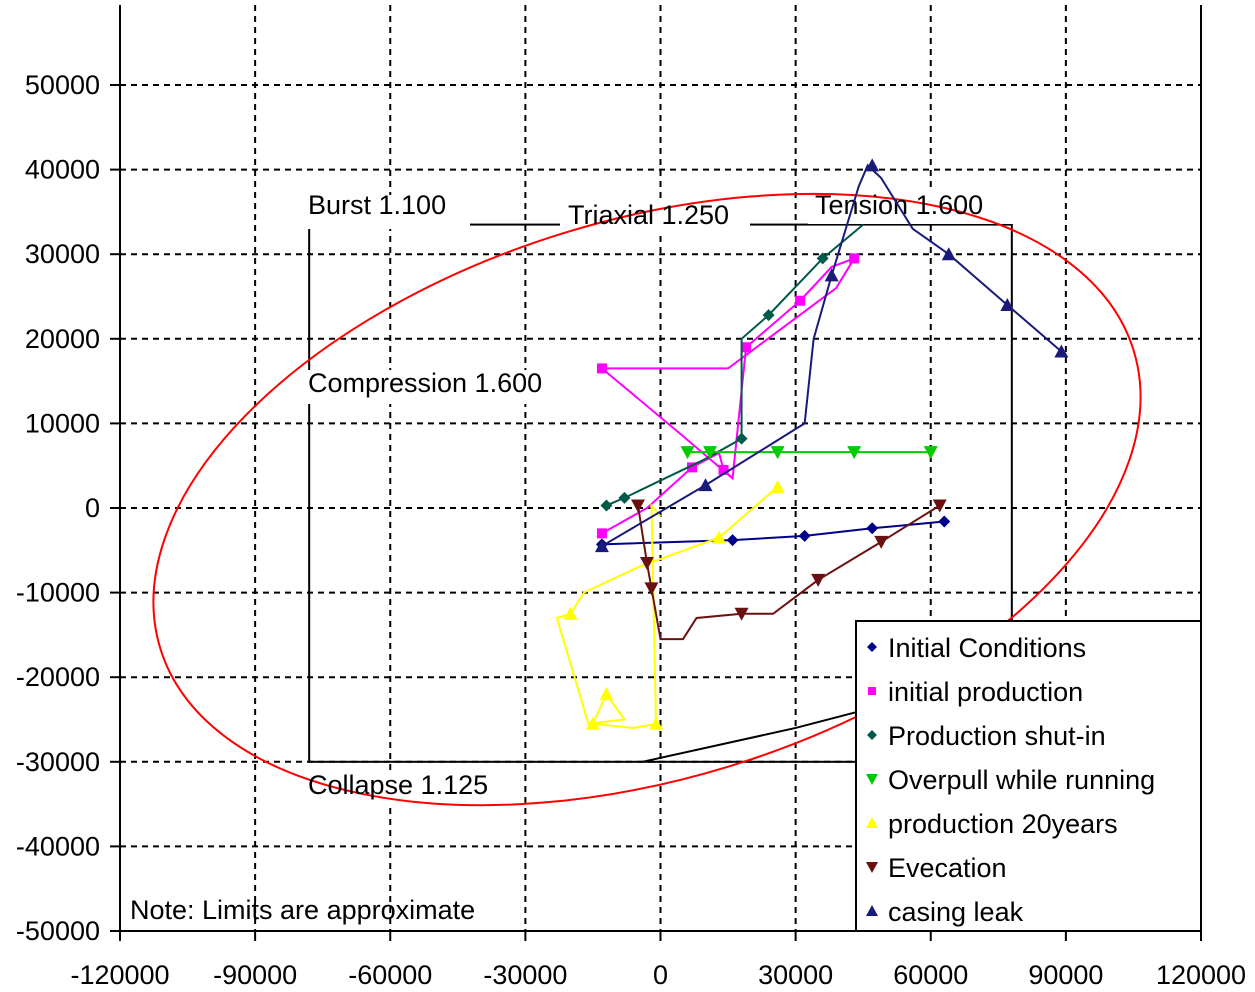 This screenshot has height=992, width=1255. I want to click on y-tick-label: 10000, so click(62, 423).